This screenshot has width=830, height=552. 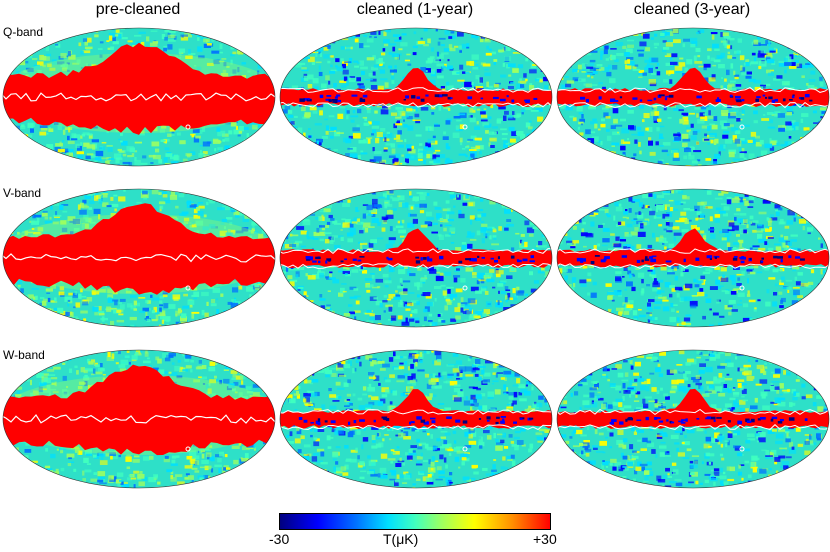 I want to click on colorbar-gradient, so click(x=415, y=521).